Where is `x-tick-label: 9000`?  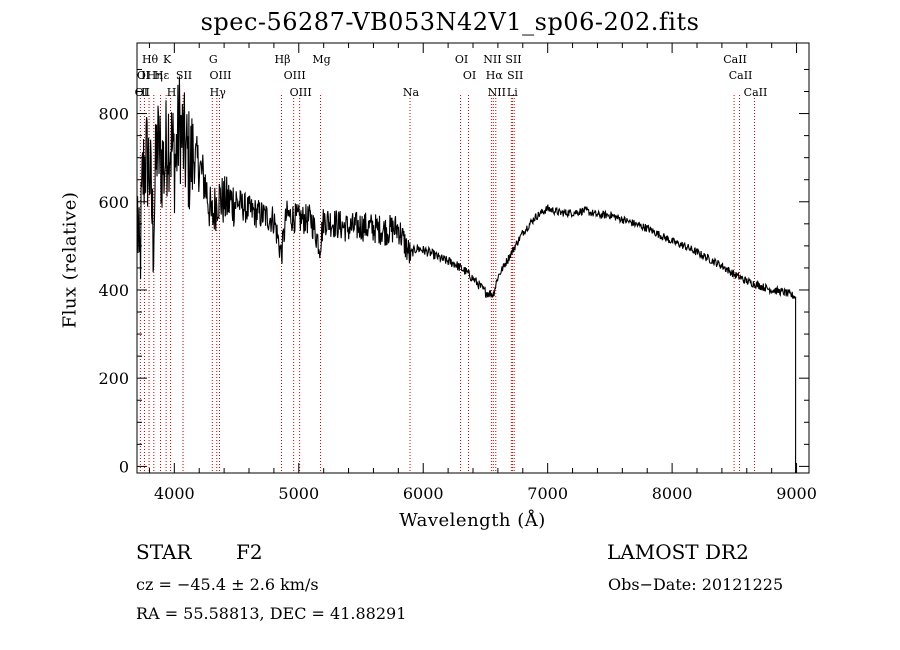
x-tick-label: 9000 is located at coordinates (796, 493).